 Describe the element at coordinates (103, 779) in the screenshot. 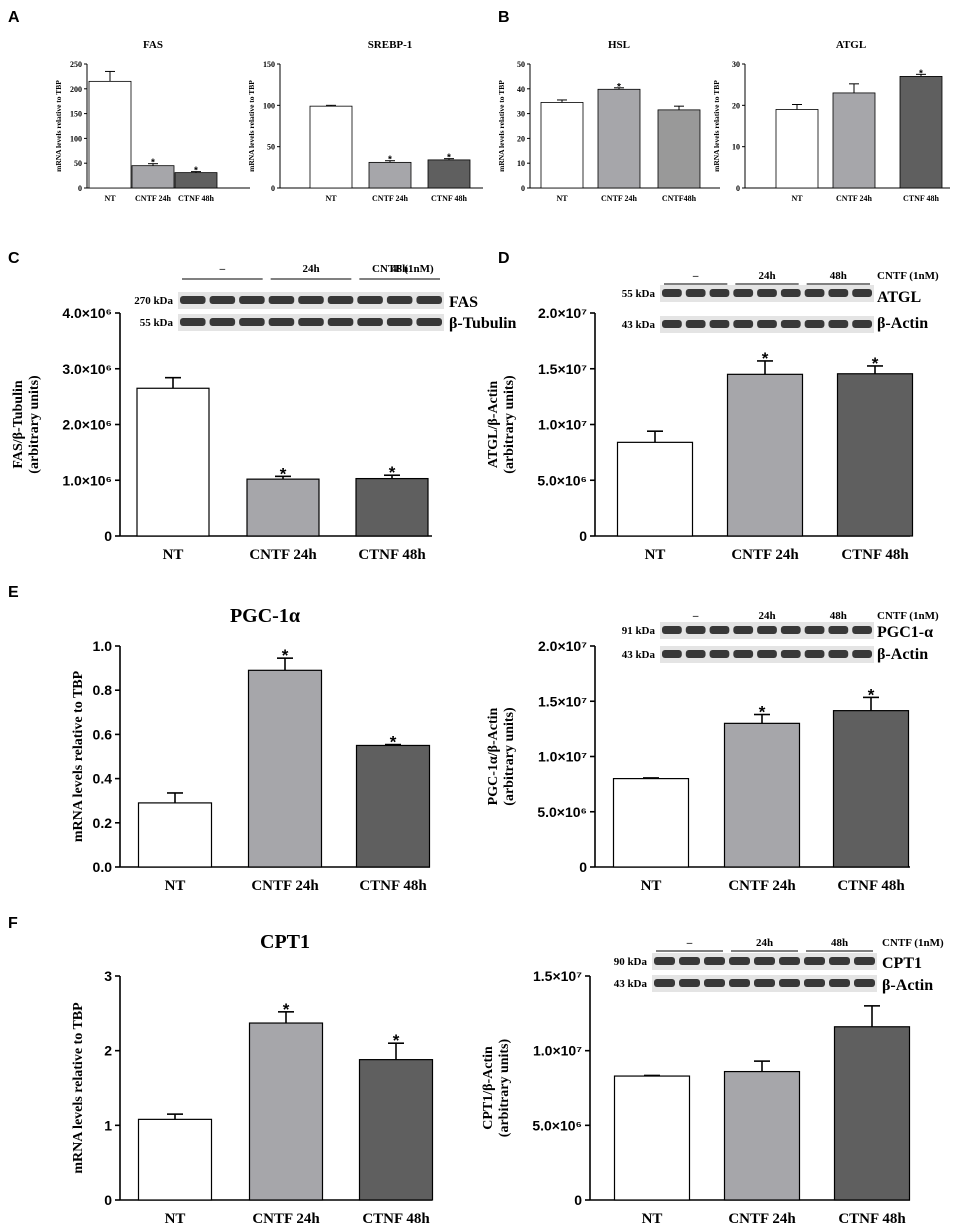

I see `y-tick-label: 0.4` at that location.